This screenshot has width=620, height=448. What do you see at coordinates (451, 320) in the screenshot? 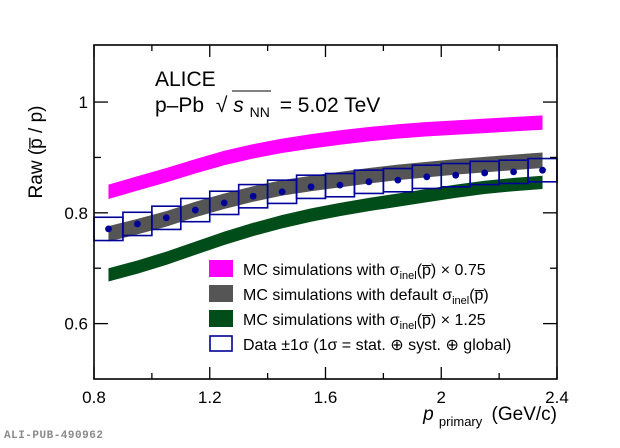
I see `legend-text-post: (p̅) × 1.25` at bounding box center [451, 320].